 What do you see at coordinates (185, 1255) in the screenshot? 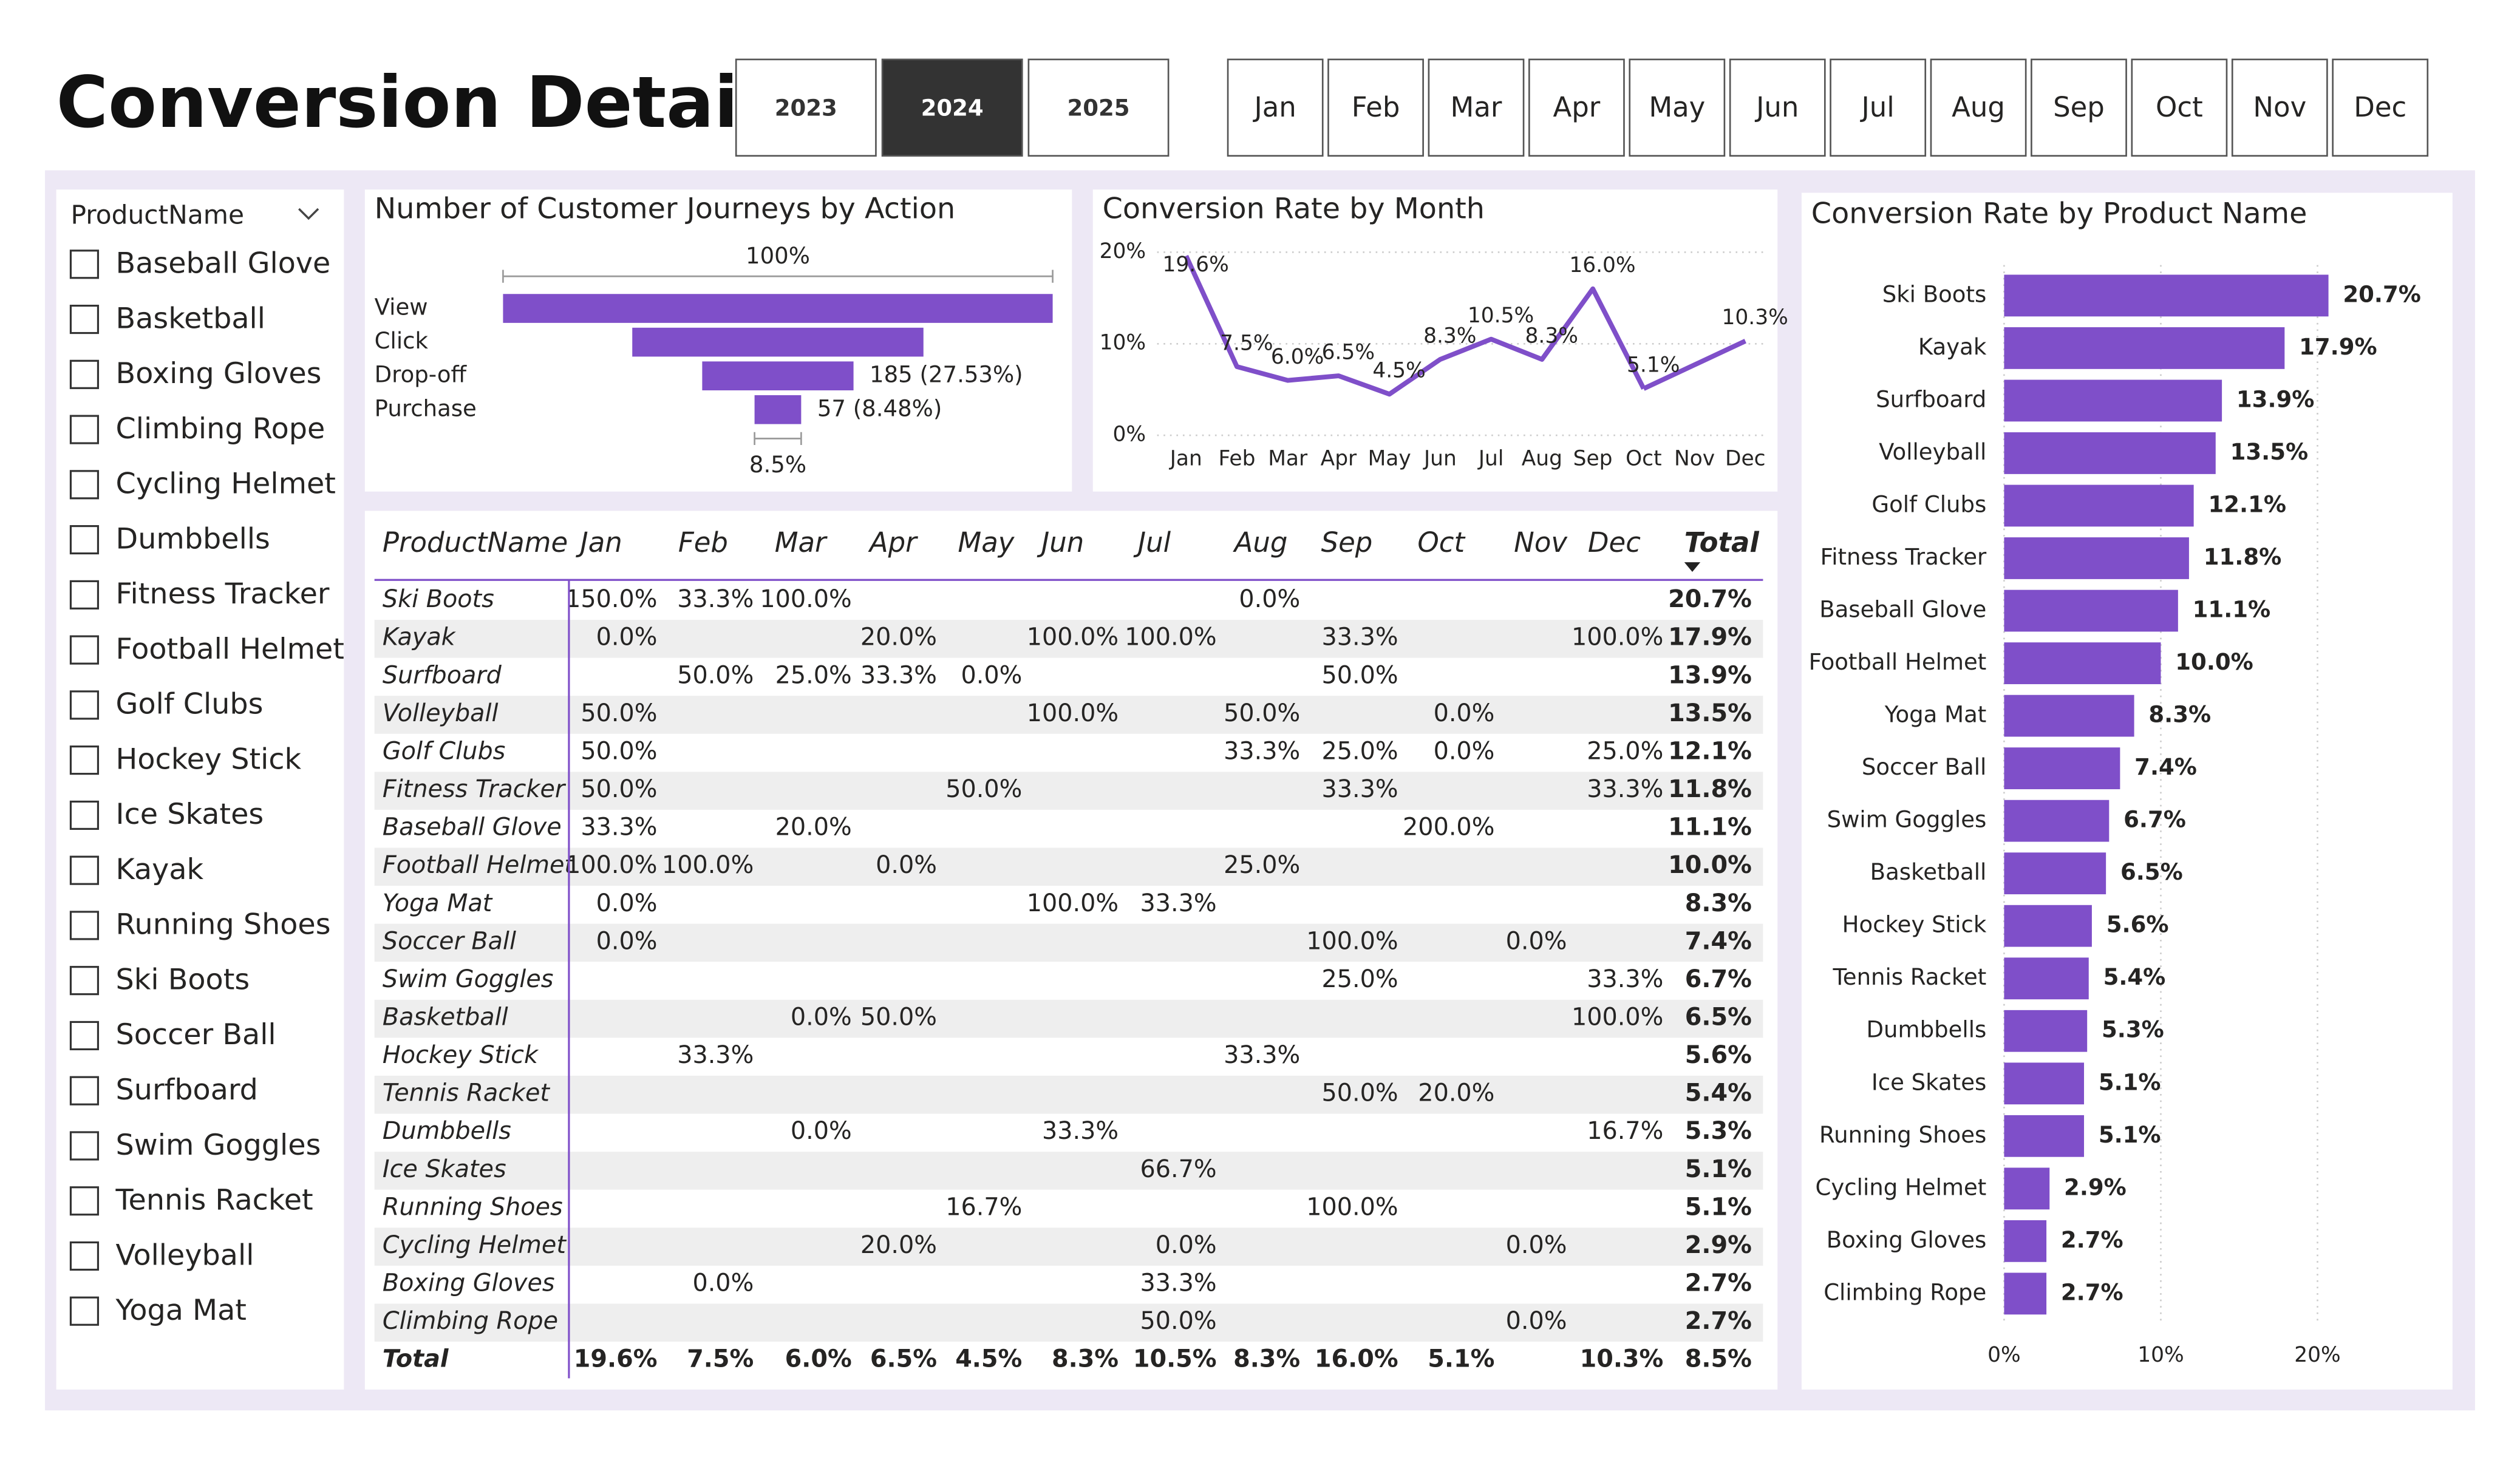
I see `slicer-item: Volleyball` at bounding box center [185, 1255].